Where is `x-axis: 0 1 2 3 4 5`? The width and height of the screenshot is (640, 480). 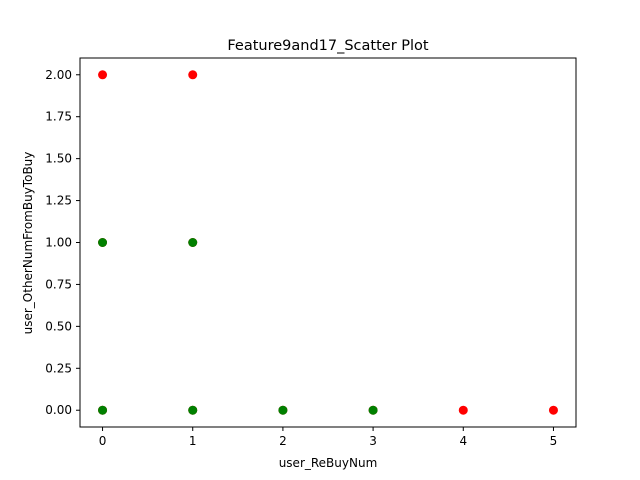 x-axis: 0 1 2 3 4 5 is located at coordinates (328, 437).